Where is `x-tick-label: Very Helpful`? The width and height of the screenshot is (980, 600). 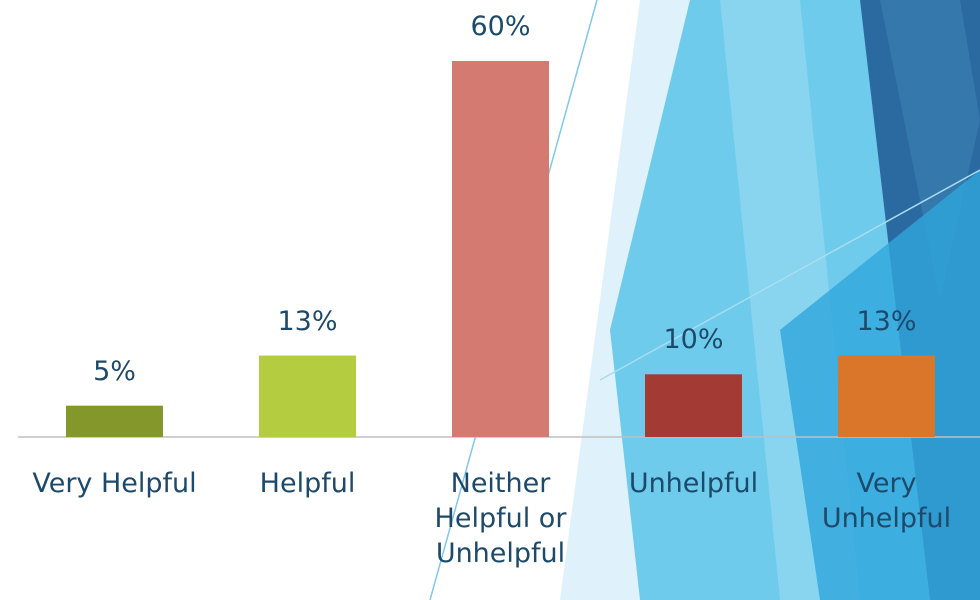 x-tick-label: Very Helpful is located at coordinates (114, 483).